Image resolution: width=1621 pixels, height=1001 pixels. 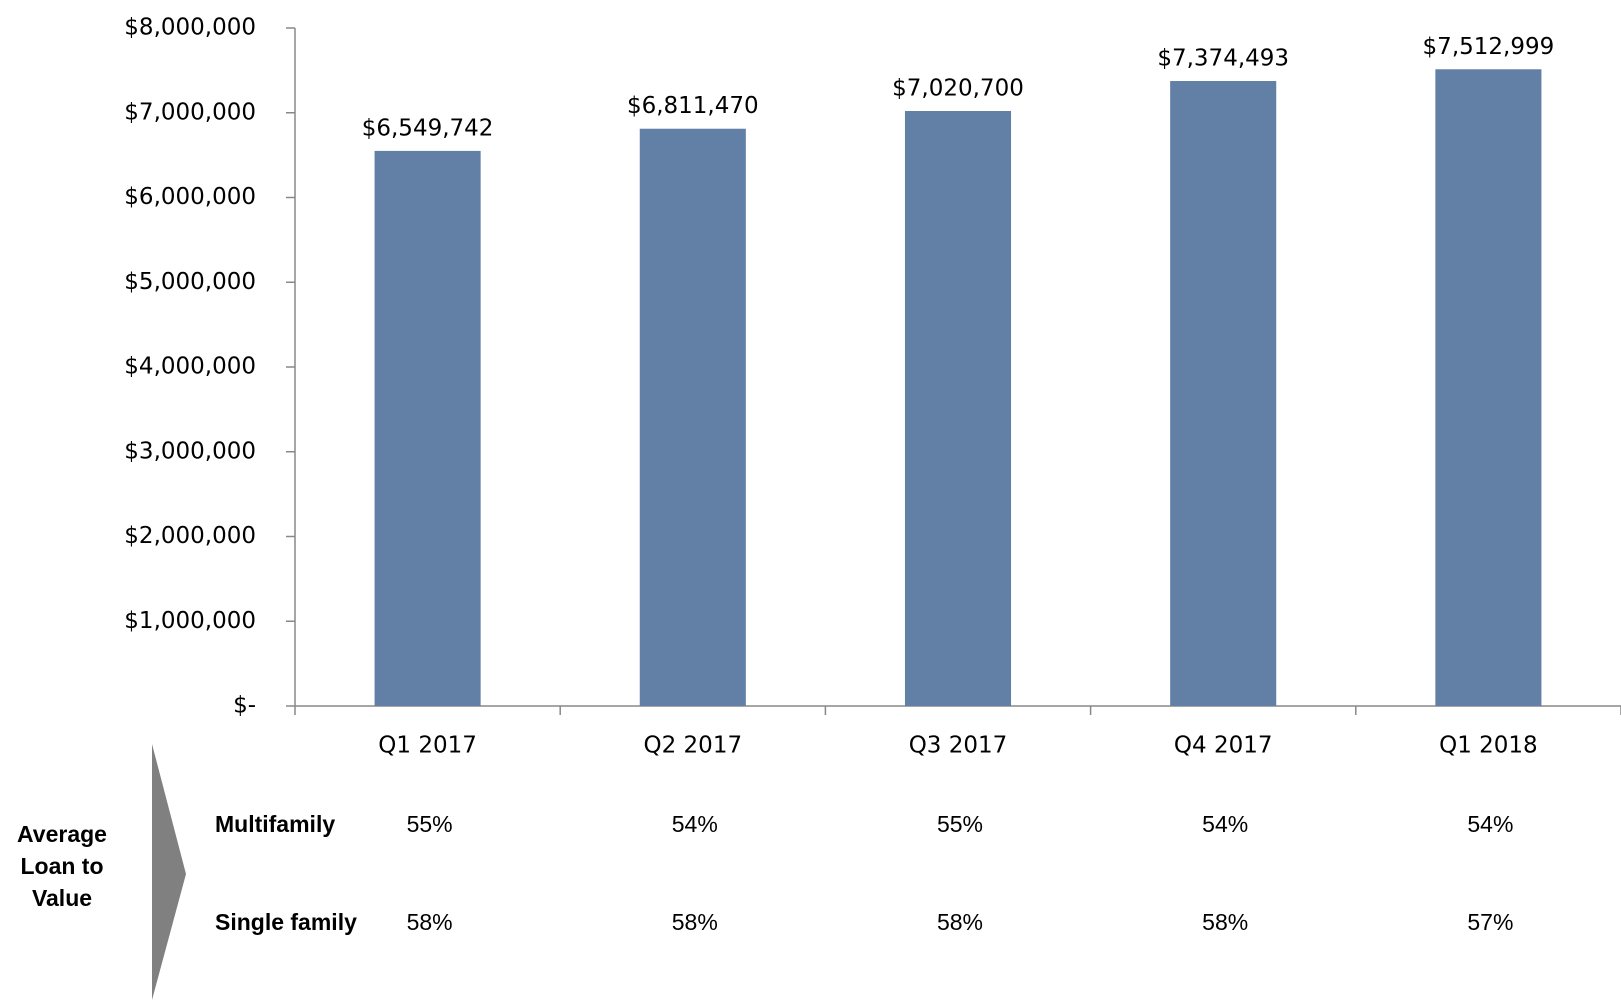 I want to click on y-tick-label: $8,000,000, so click(x=190, y=28).